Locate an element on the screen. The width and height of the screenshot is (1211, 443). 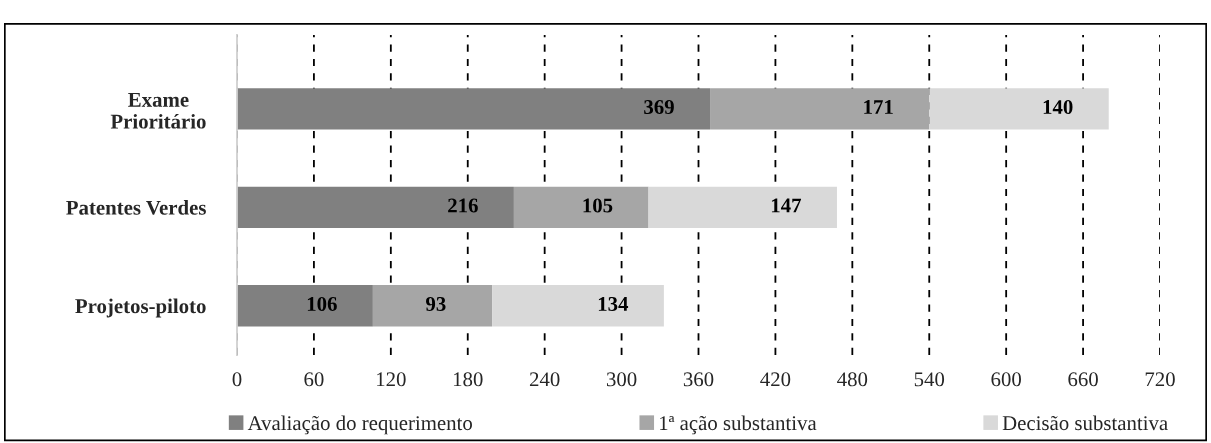
legend-label: 1ª ação substantiva is located at coordinates (738, 425).